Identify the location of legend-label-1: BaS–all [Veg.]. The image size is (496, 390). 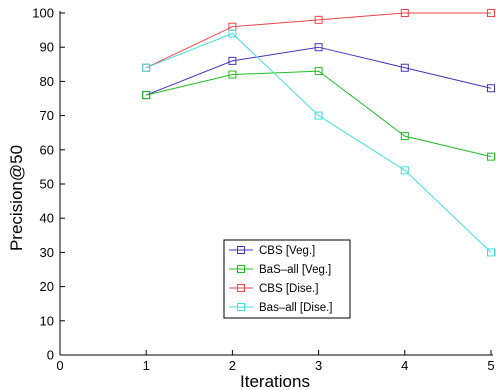
(295, 270).